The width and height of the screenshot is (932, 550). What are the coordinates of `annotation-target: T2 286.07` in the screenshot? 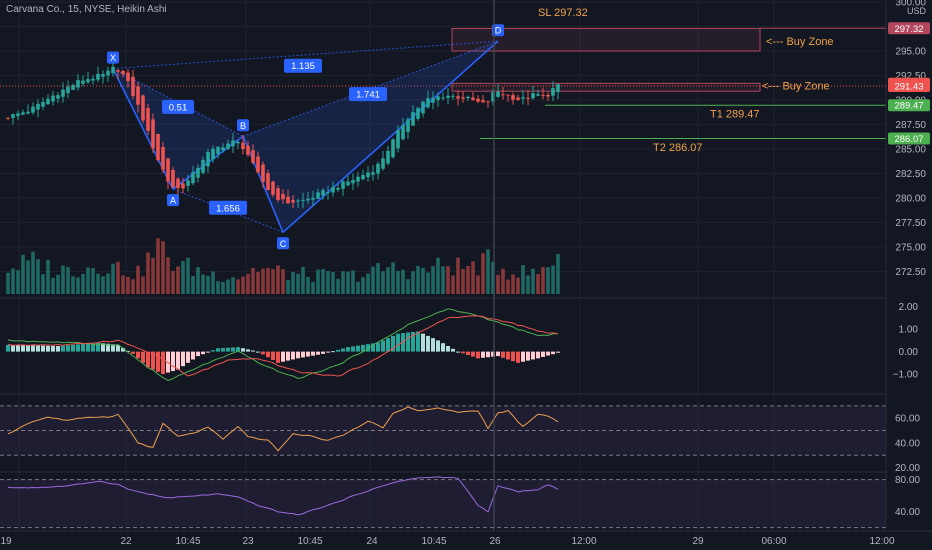 It's located at (678, 148).